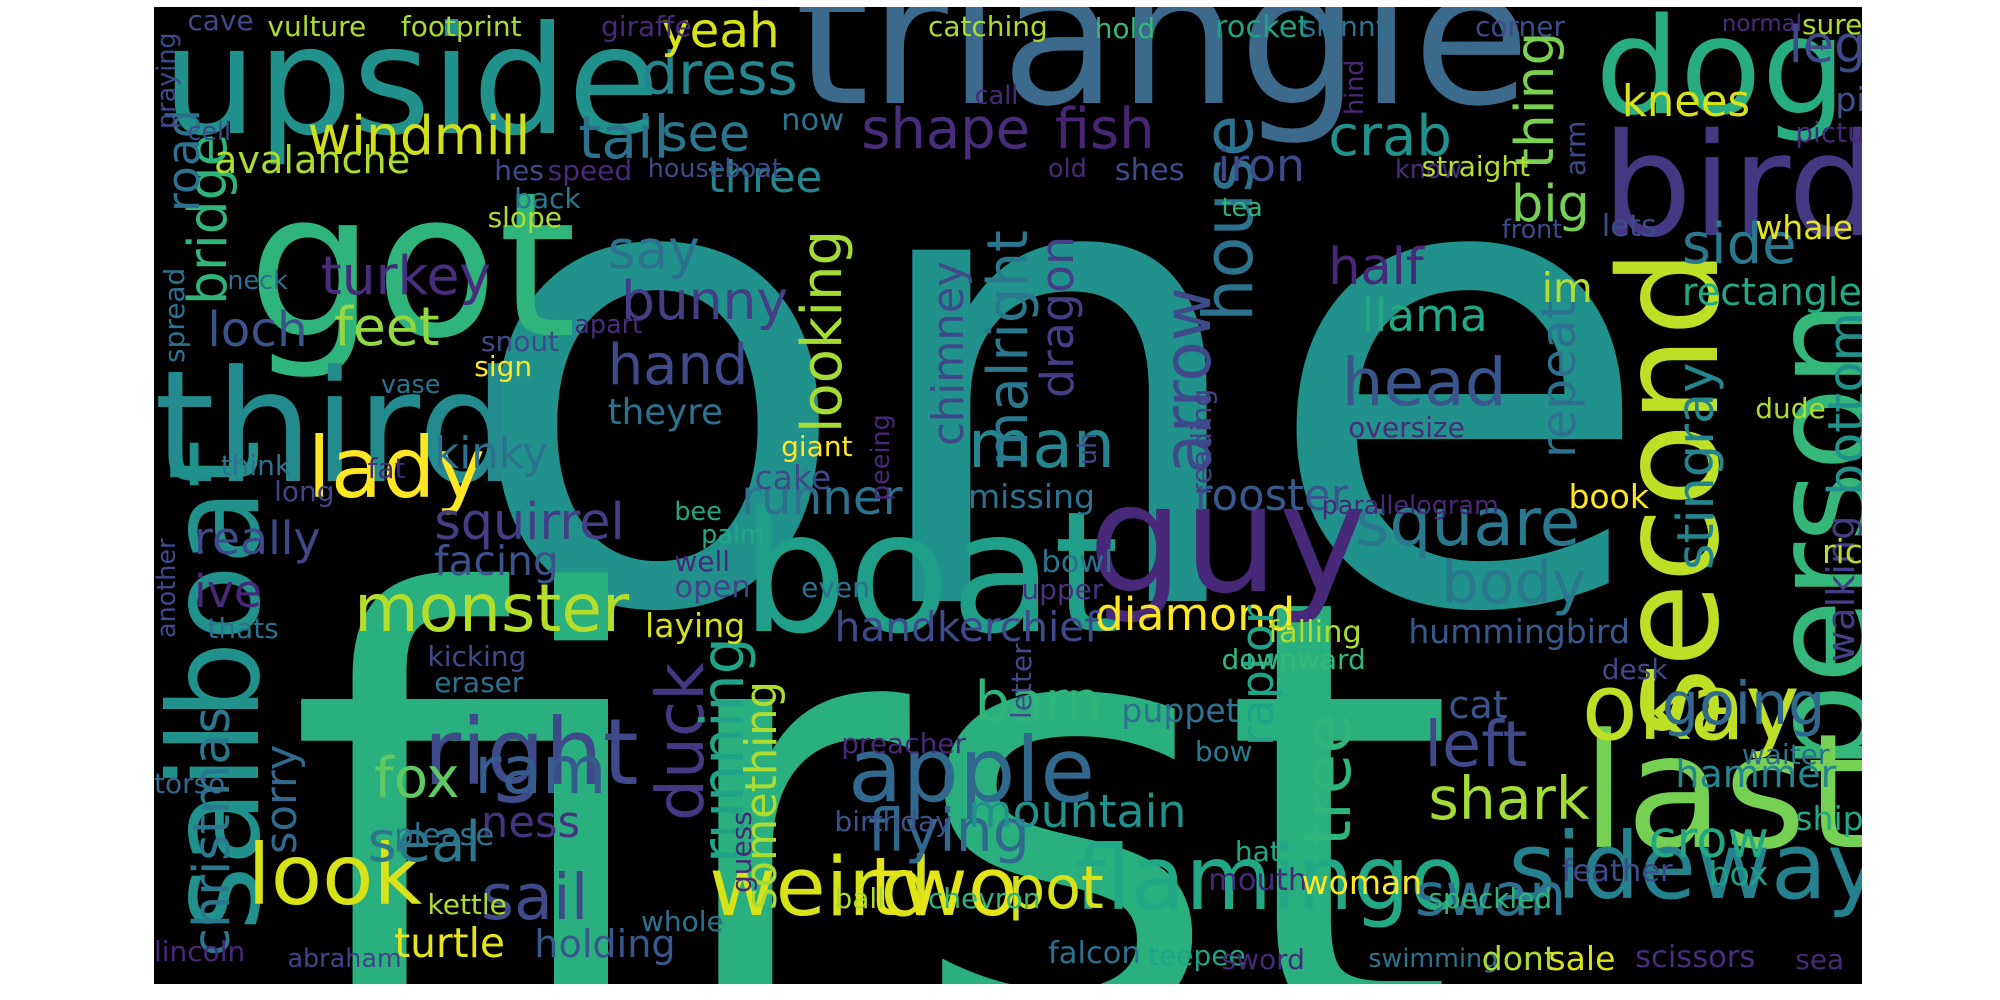  I want to click on word-praying: praying, so click(167, 81).